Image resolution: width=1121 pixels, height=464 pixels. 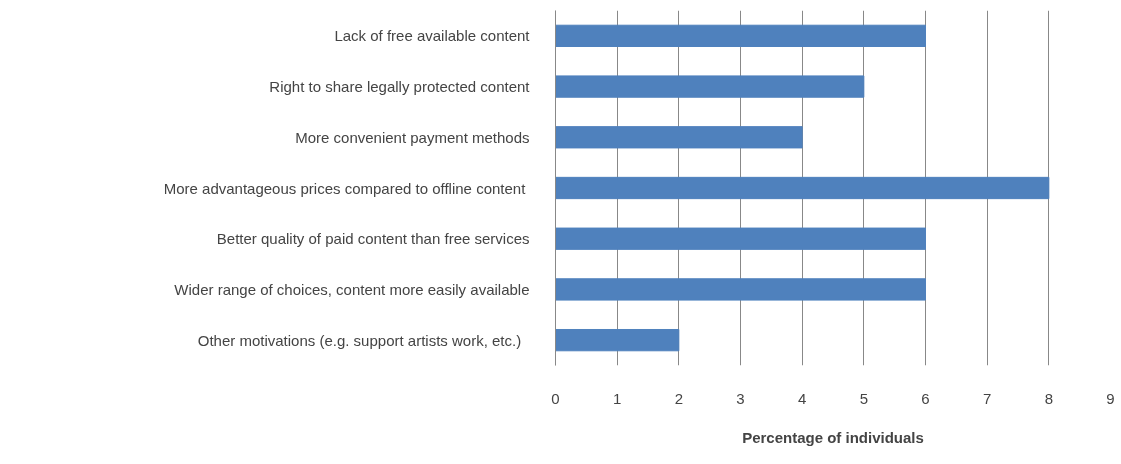 I want to click on y-tick-label: Better quality of paid content than free services, so click(x=373, y=239).